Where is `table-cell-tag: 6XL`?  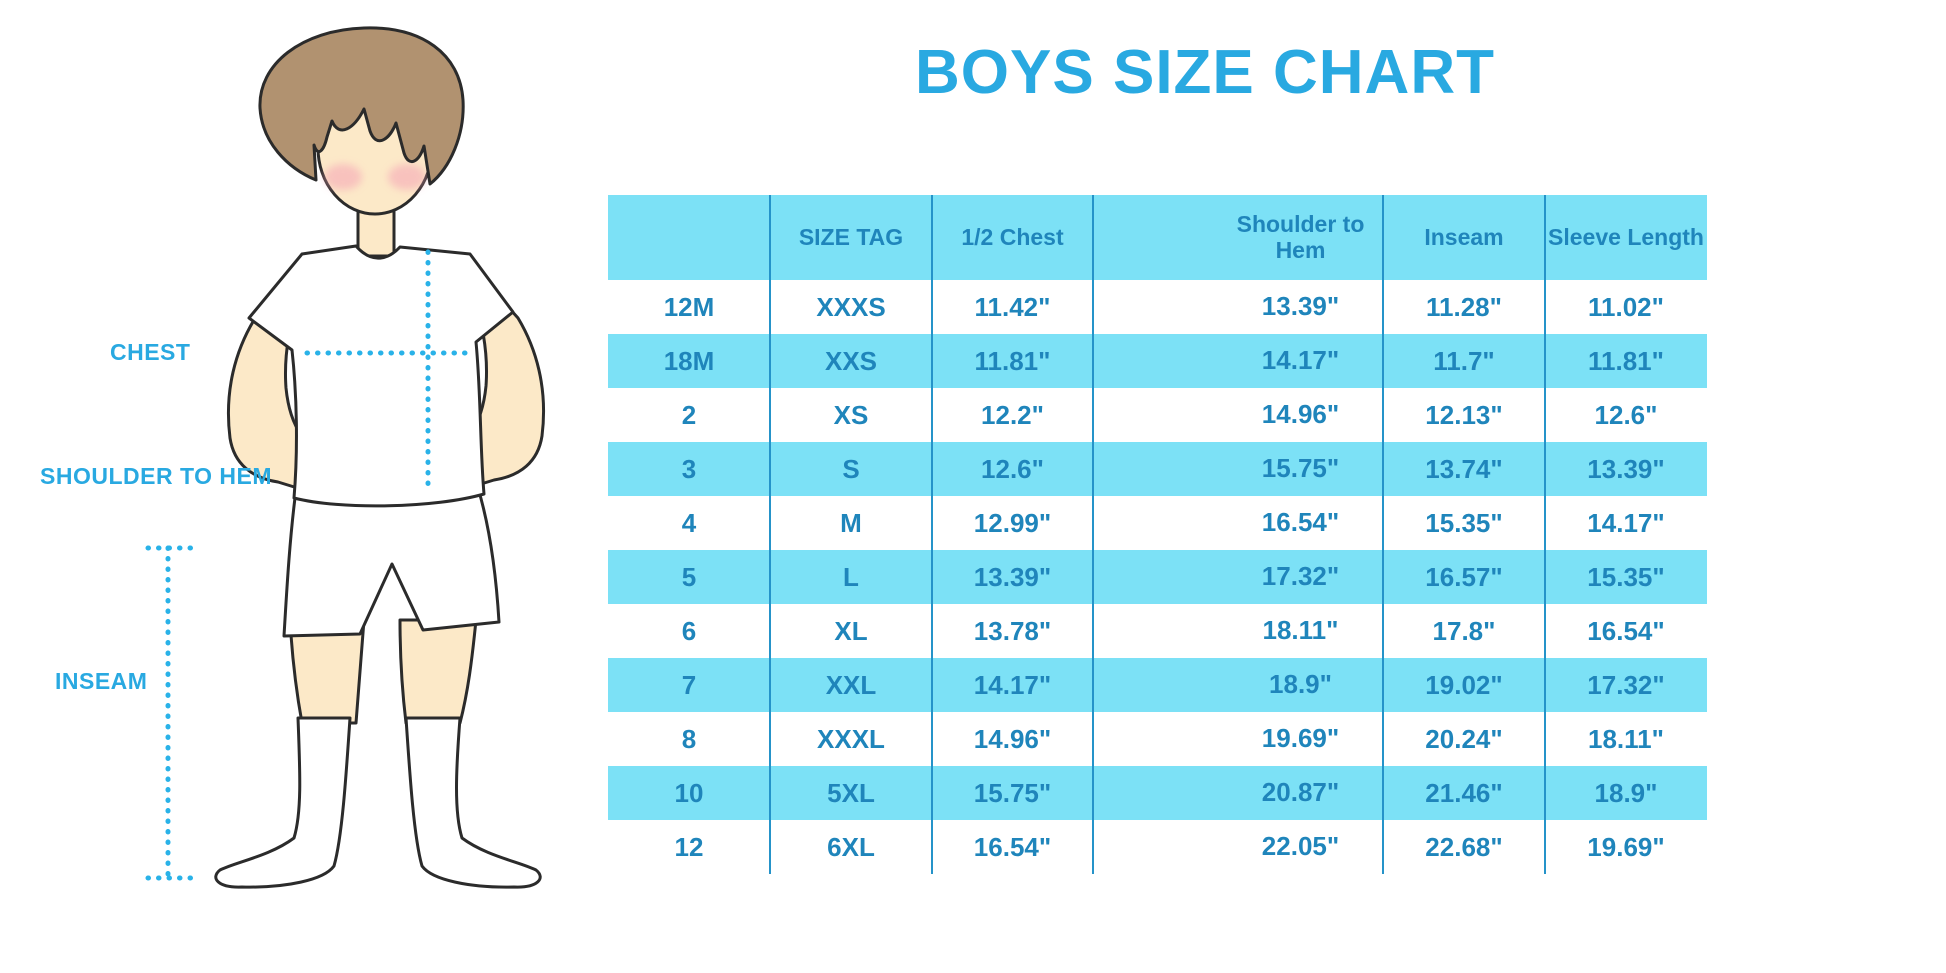
table-cell-tag: 6XL is located at coordinates (851, 846).